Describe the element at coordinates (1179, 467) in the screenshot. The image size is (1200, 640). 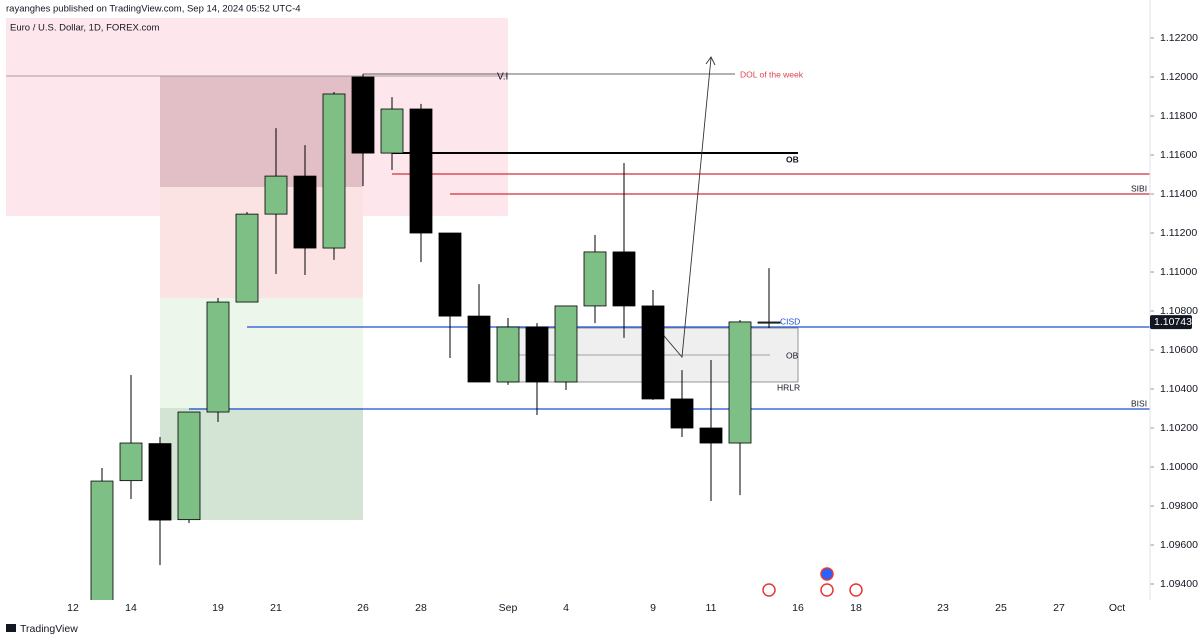
I see `y-tick-label: 1.10000` at that location.